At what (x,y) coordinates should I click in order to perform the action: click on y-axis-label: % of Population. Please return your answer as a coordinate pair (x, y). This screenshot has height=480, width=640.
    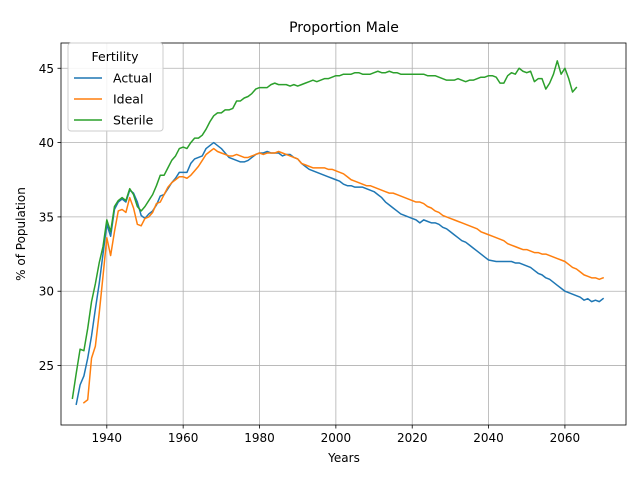
    Looking at the image, I should click on (21, 234).